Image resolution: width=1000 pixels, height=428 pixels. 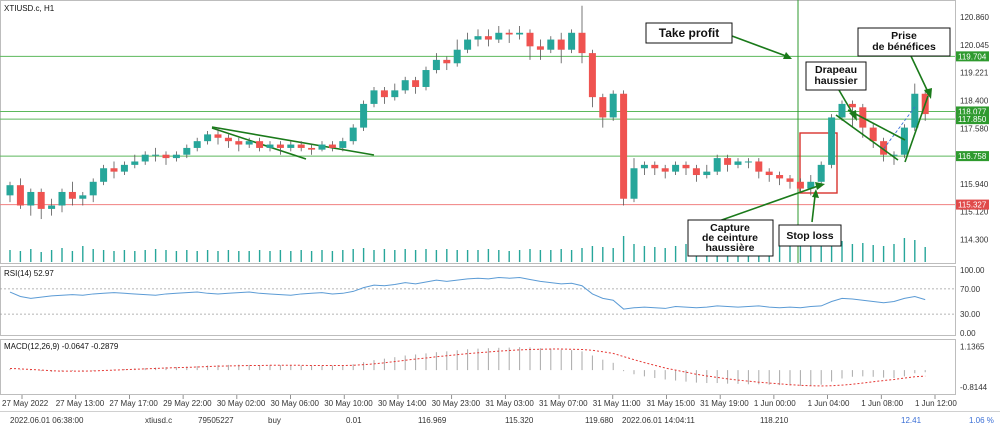 What do you see at coordinates (29, 8) in the screenshot?
I see `chart-title: XTIUSD.c, H1` at bounding box center [29, 8].